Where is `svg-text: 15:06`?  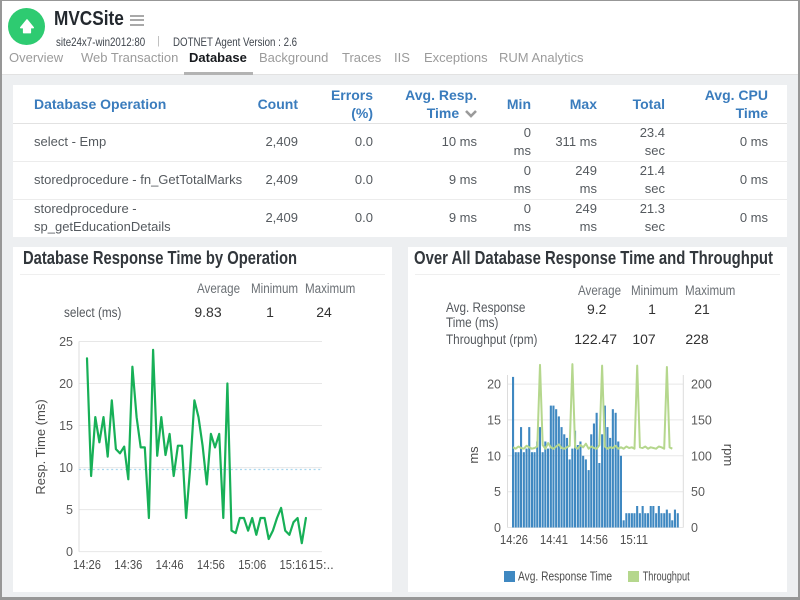
svg-text: 15:06 is located at coordinates (252, 564).